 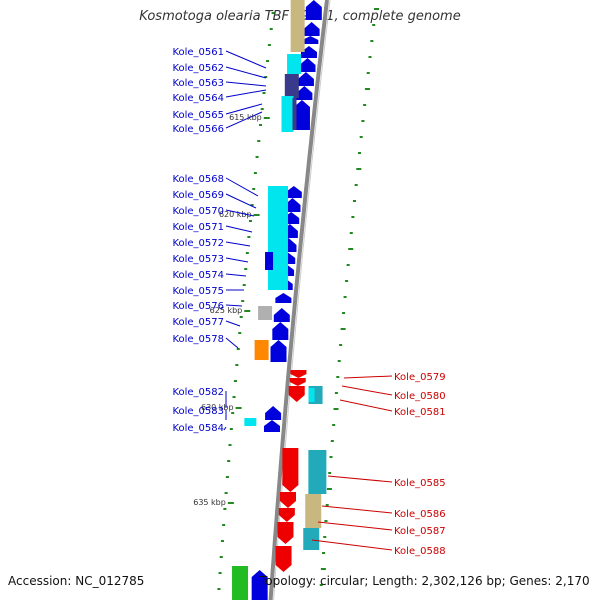 I want to click on gene-label-reverse: Kole_0588, so click(x=420, y=551).